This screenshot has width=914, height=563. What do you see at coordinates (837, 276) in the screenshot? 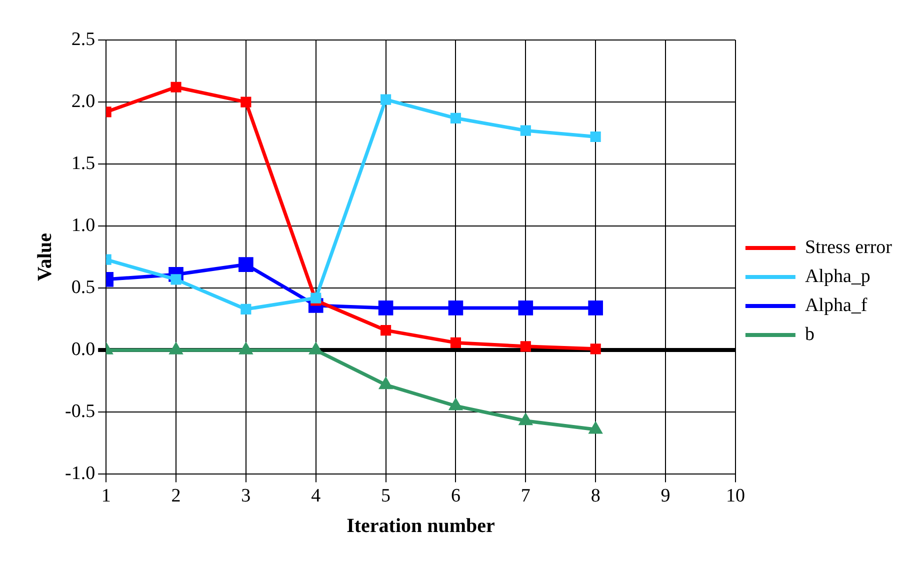
I see `legend-label: Alpha_p` at bounding box center [837, 276].